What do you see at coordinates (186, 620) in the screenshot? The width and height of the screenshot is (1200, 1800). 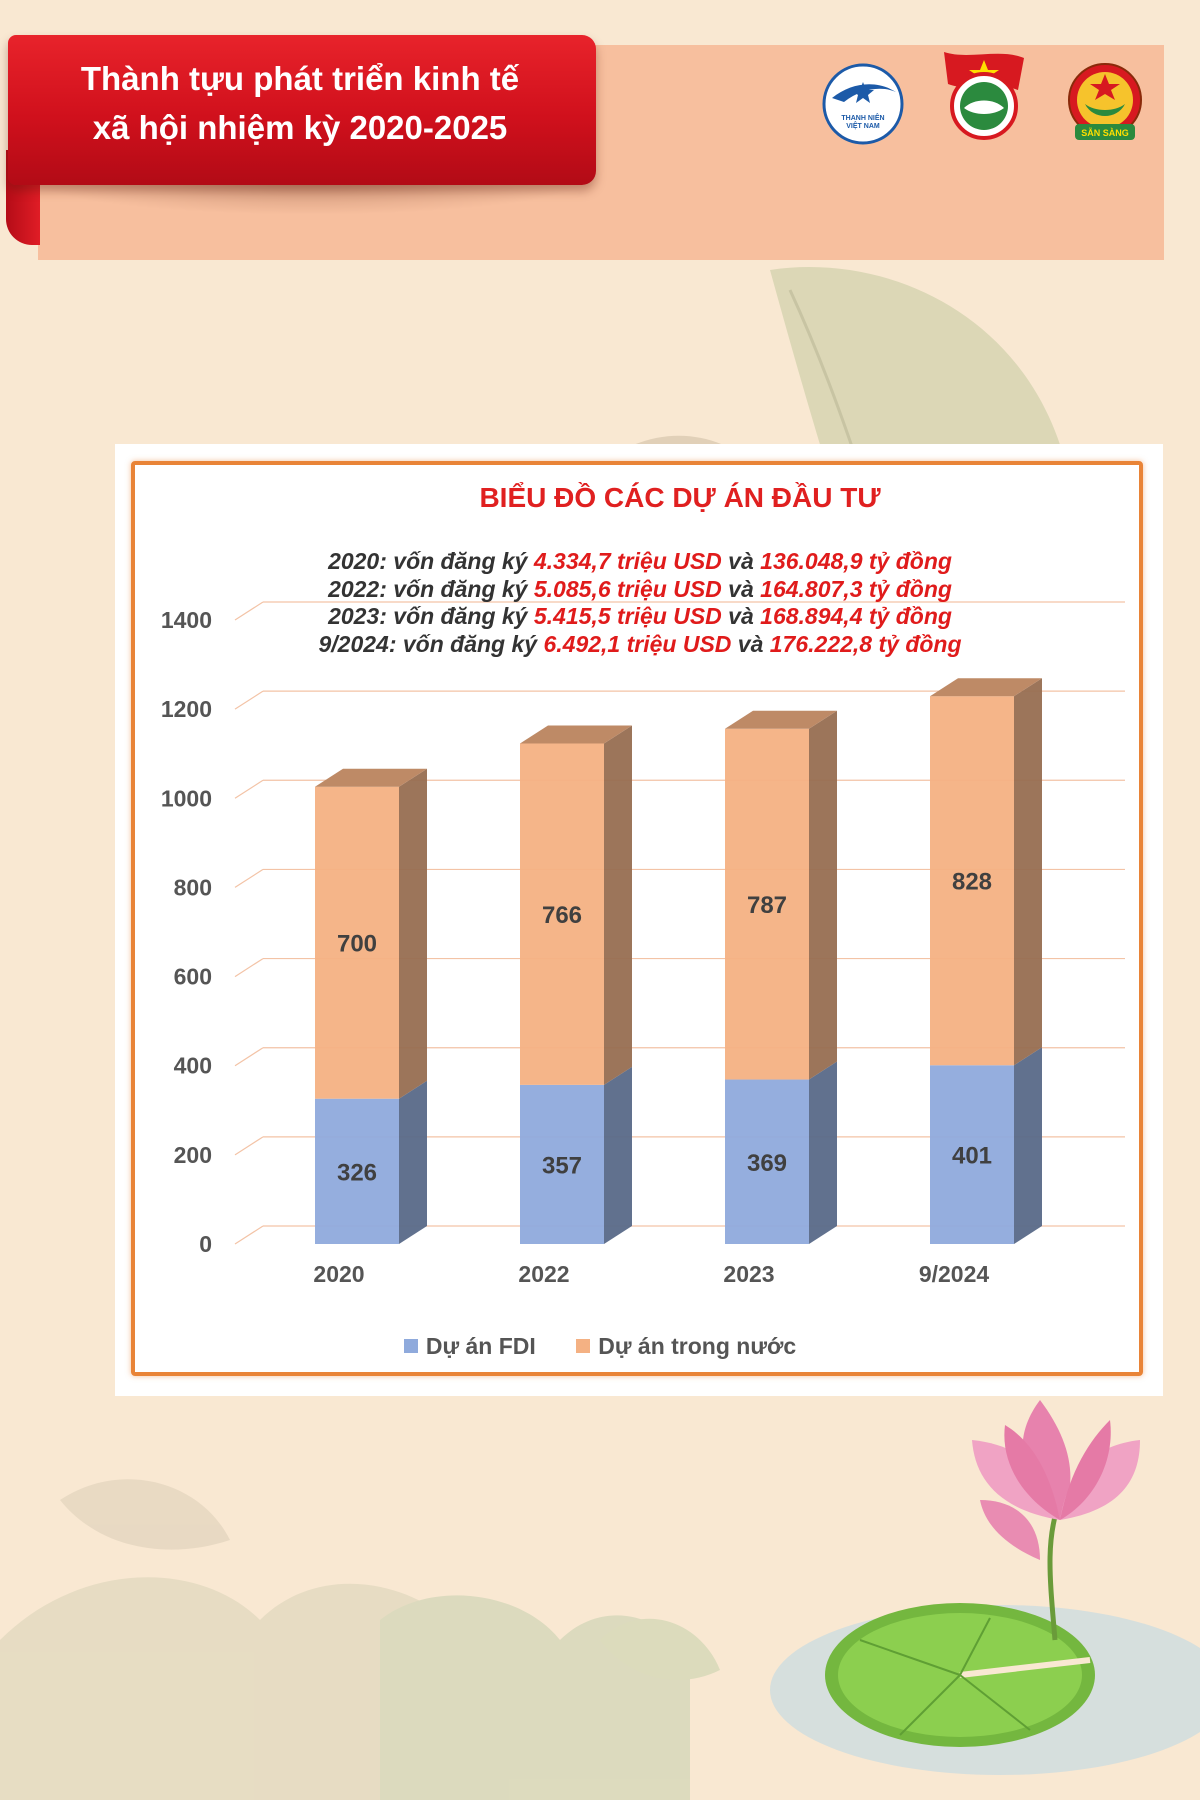 I see `y-tick-label: 1400` at bounding box center [186, 620].